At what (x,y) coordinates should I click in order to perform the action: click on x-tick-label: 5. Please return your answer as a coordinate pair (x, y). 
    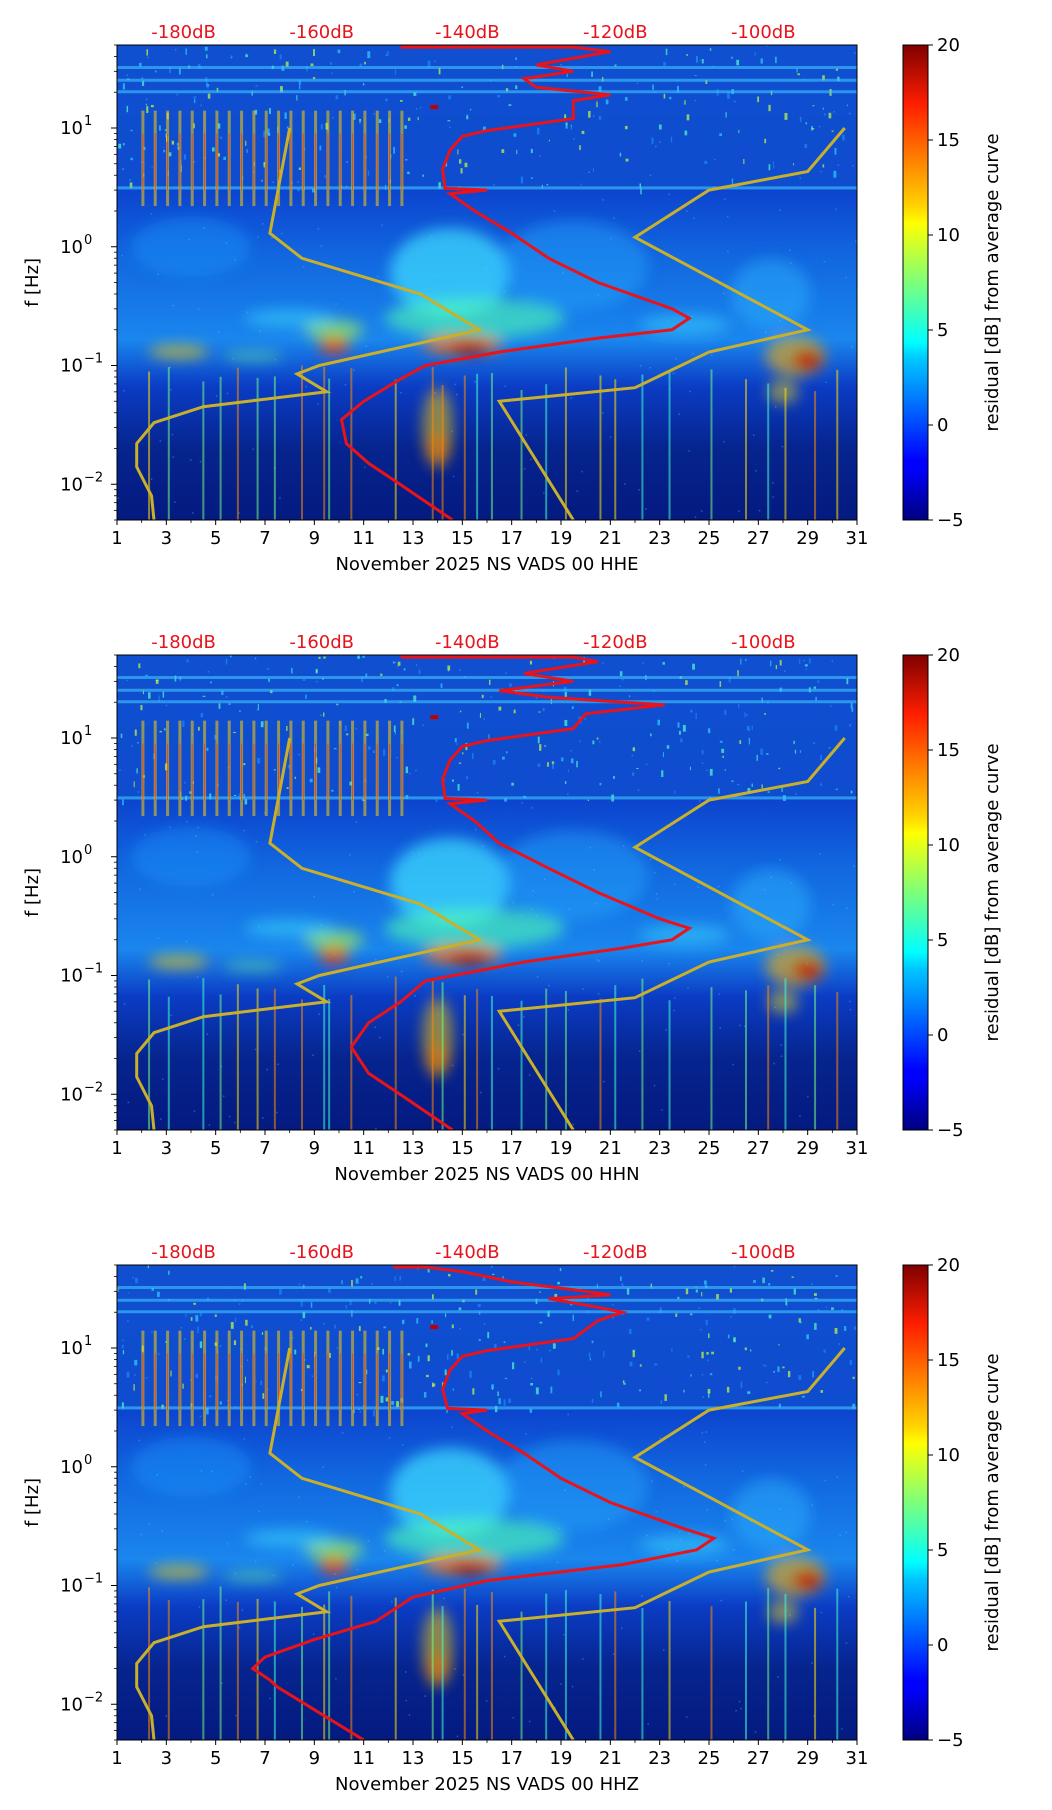
    Looking at the image, I should click on (215, 538).